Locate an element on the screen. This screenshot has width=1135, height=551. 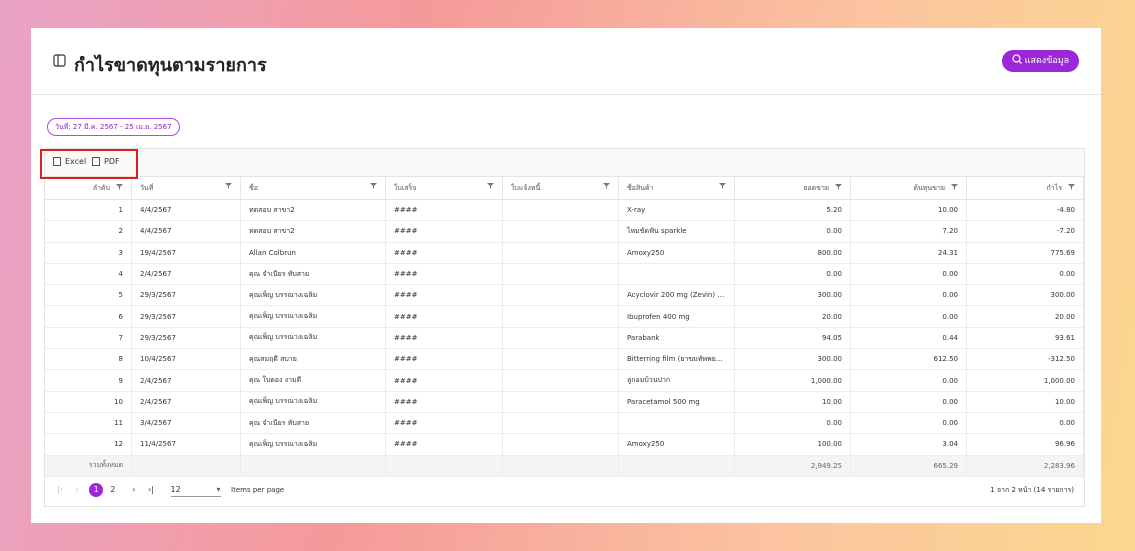
last-page: ›| is located at coordinates (151, 489).